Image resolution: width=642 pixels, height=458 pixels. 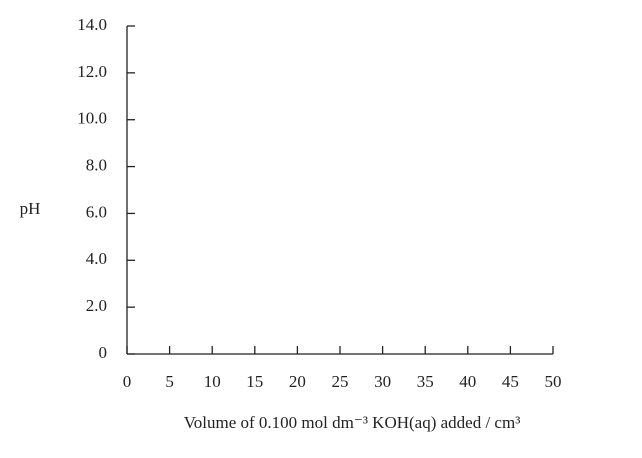 I want to click on x-tick-label: 50, so click(x=553, y=381).